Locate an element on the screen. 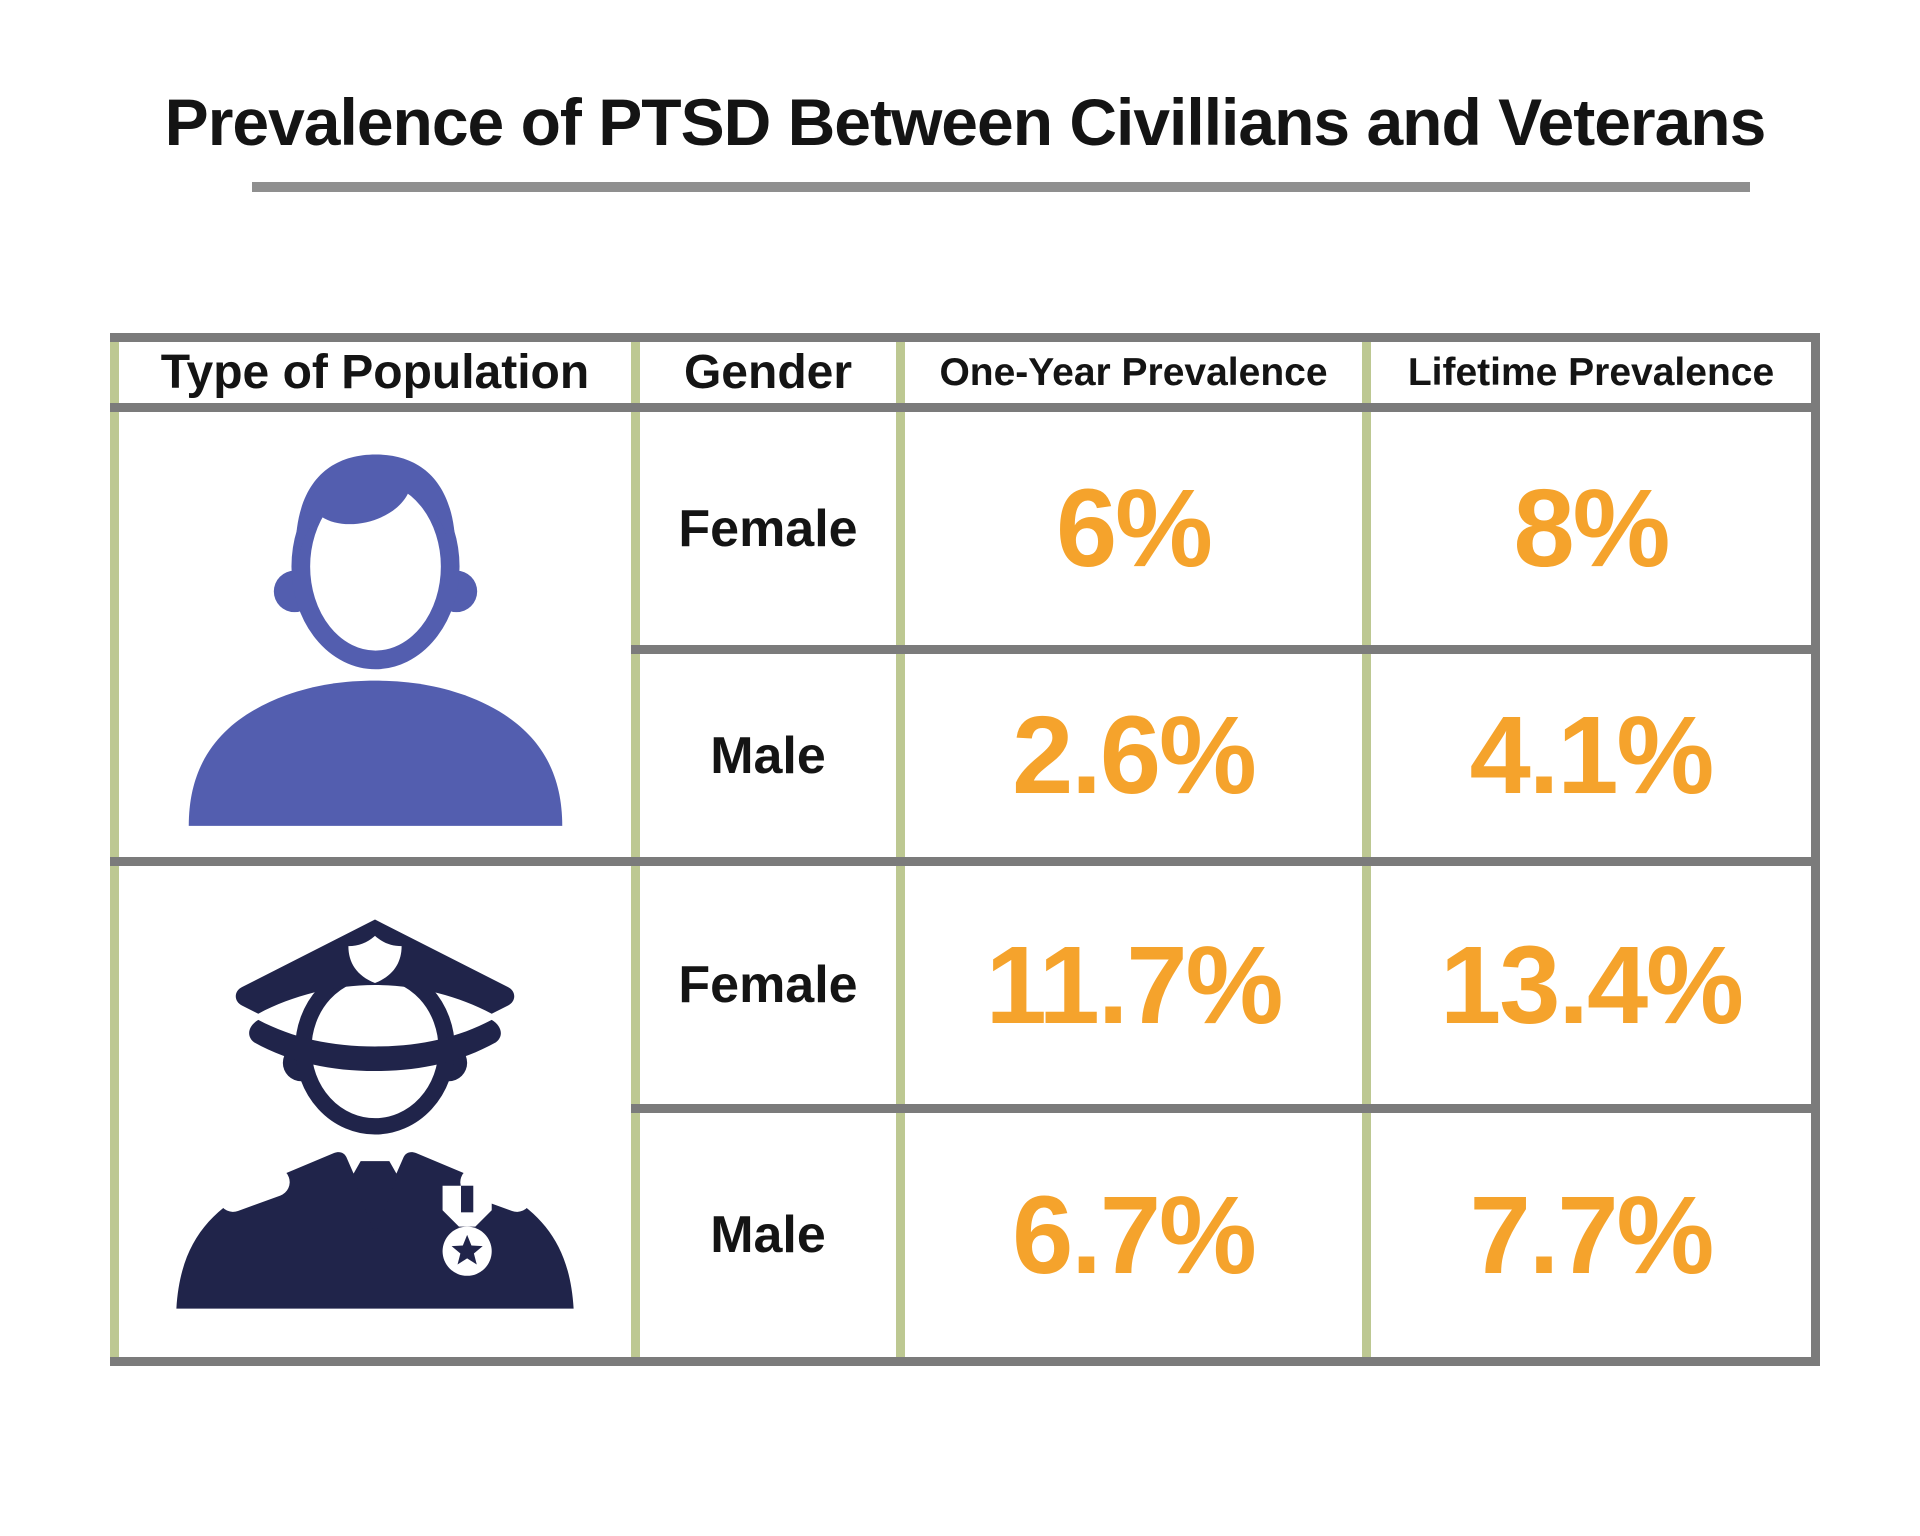 Image resolution: width=1920 pixels, height=1536 pixels. header-one-year-prevalence: One-Year Prevalence is located at coordinates (1133, 372).